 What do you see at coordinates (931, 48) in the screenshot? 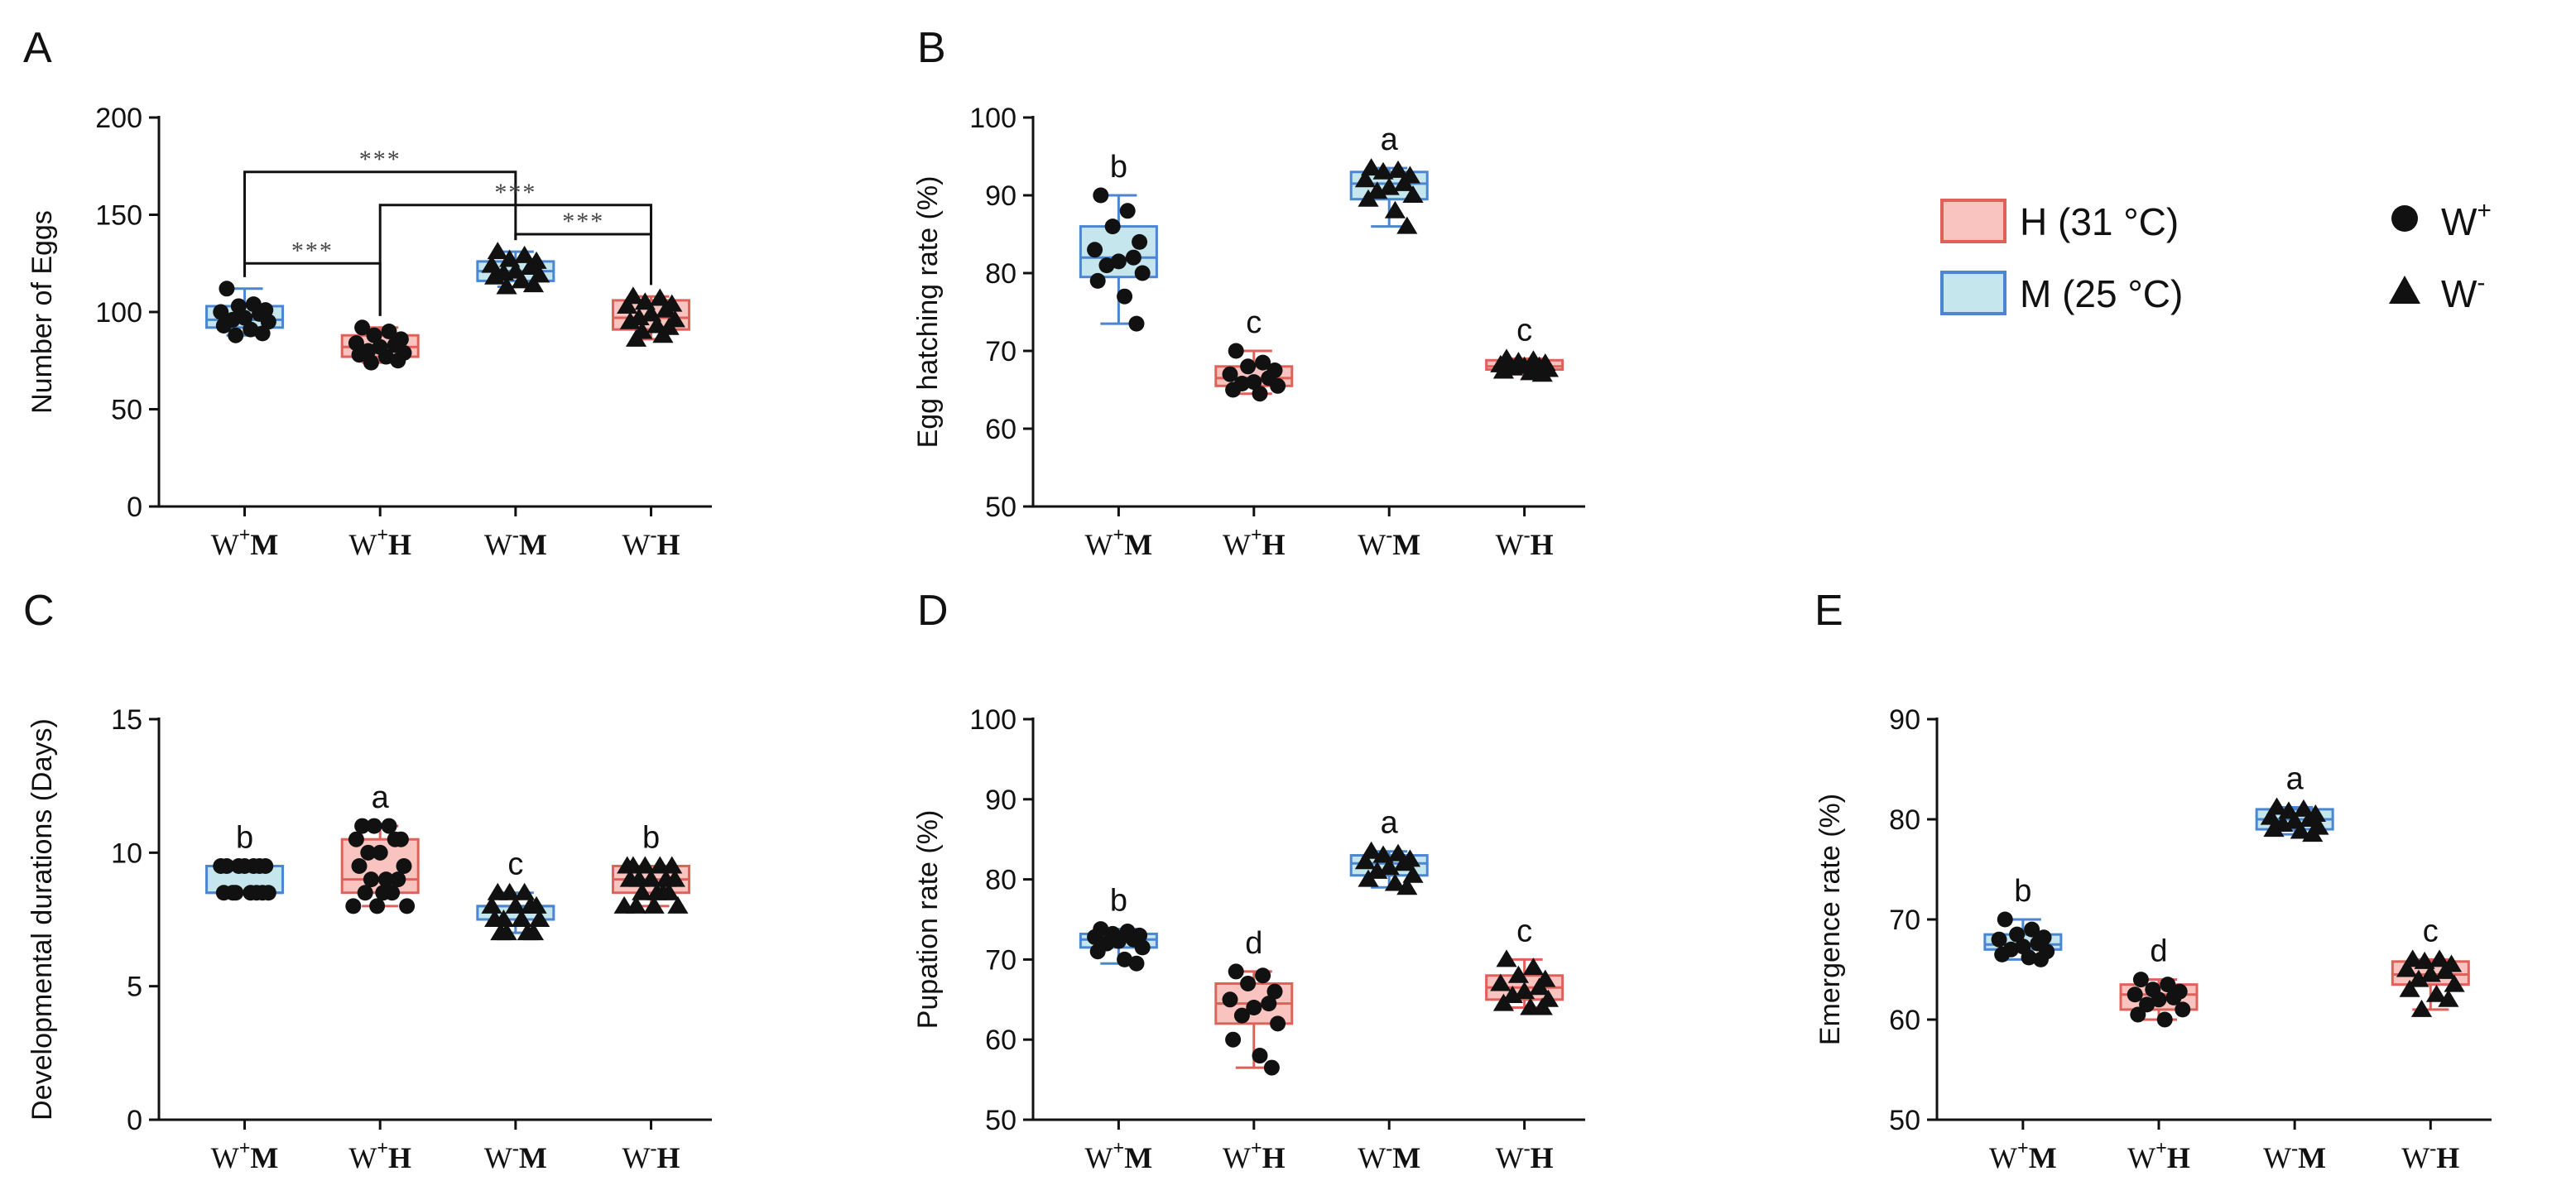
I see `panel-letter: B` at bounding box center [931, 48].